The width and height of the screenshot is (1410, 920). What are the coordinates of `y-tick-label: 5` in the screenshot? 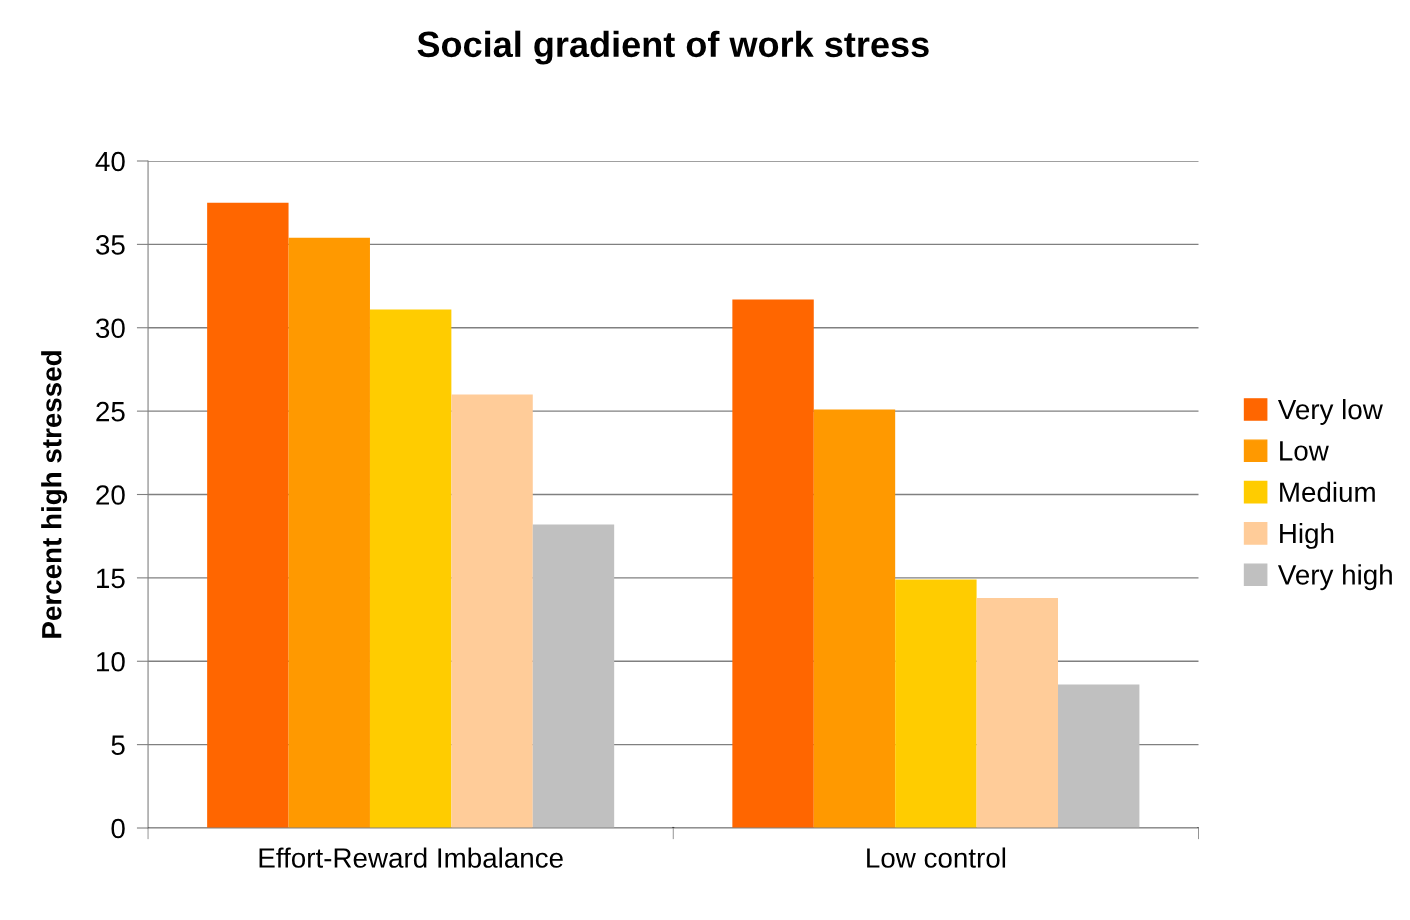 It's located at (118, 745).